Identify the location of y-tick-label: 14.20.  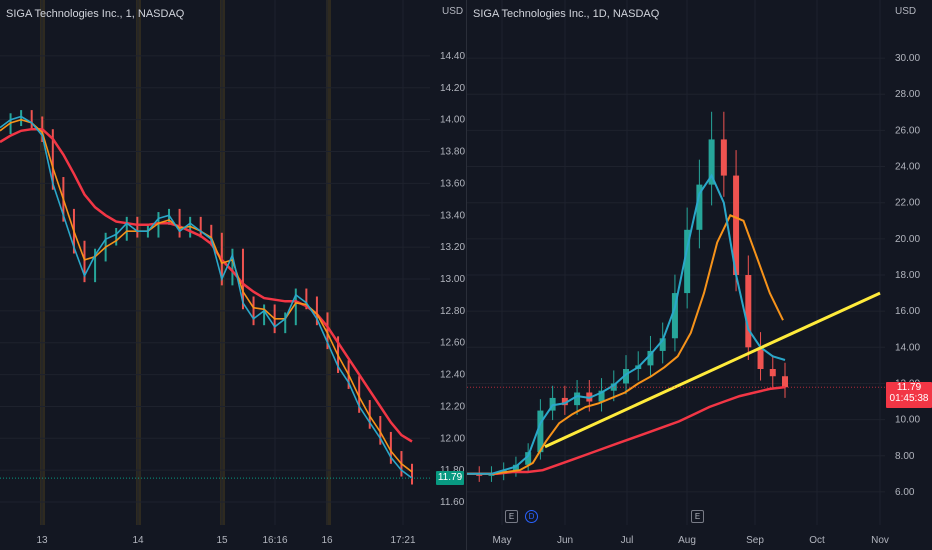
(452, 88).